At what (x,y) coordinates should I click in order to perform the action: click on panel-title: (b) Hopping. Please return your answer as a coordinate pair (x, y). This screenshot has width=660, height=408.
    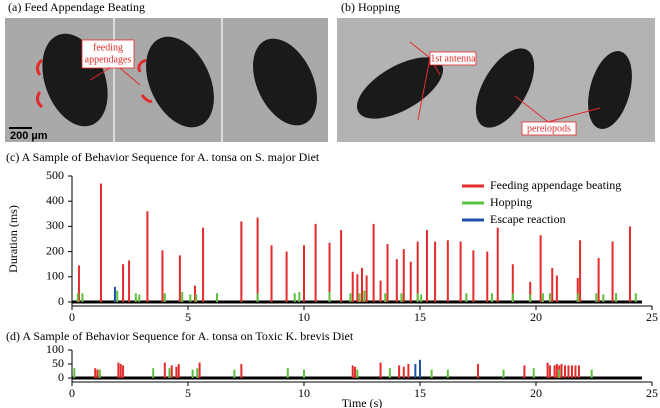
    Looking at the image, I should click on (370, 7).